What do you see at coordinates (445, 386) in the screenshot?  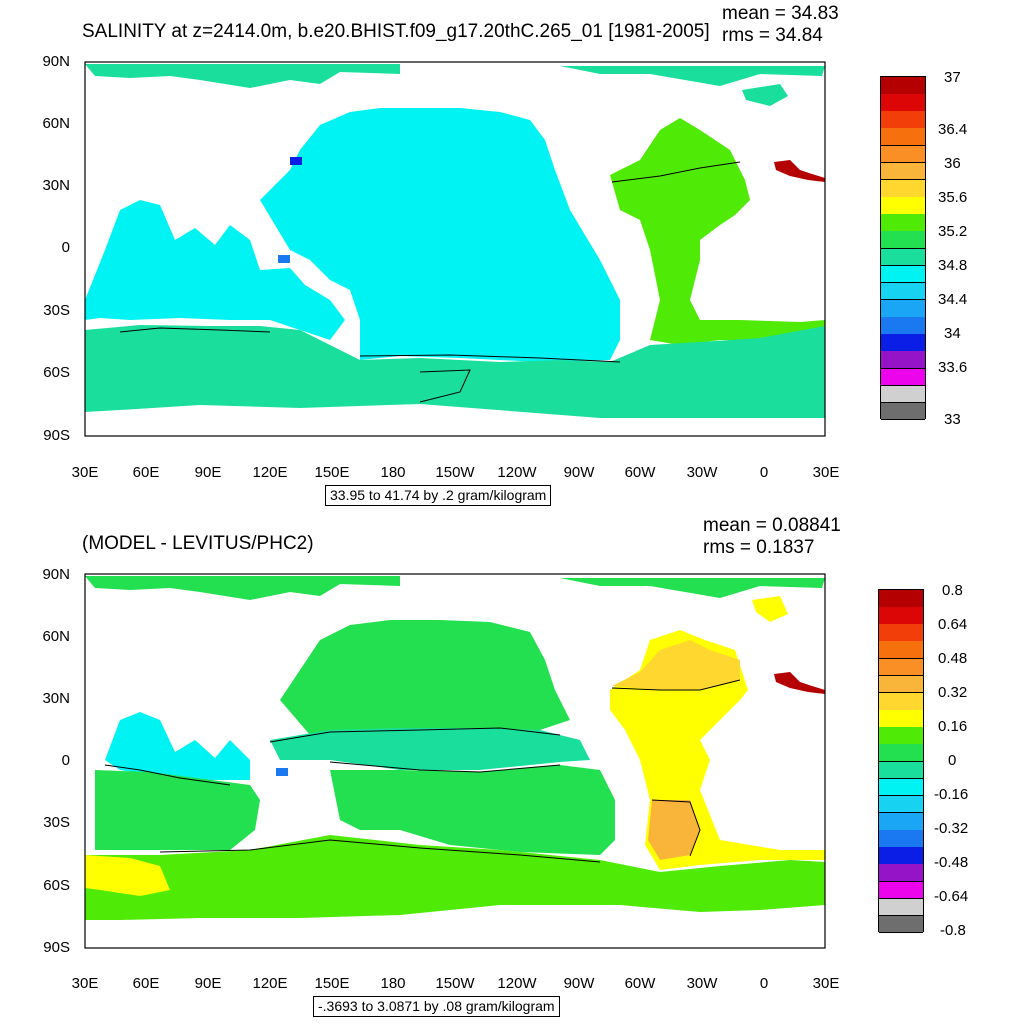 I see `top-contour-weddell` at bounding box center [445, 386].